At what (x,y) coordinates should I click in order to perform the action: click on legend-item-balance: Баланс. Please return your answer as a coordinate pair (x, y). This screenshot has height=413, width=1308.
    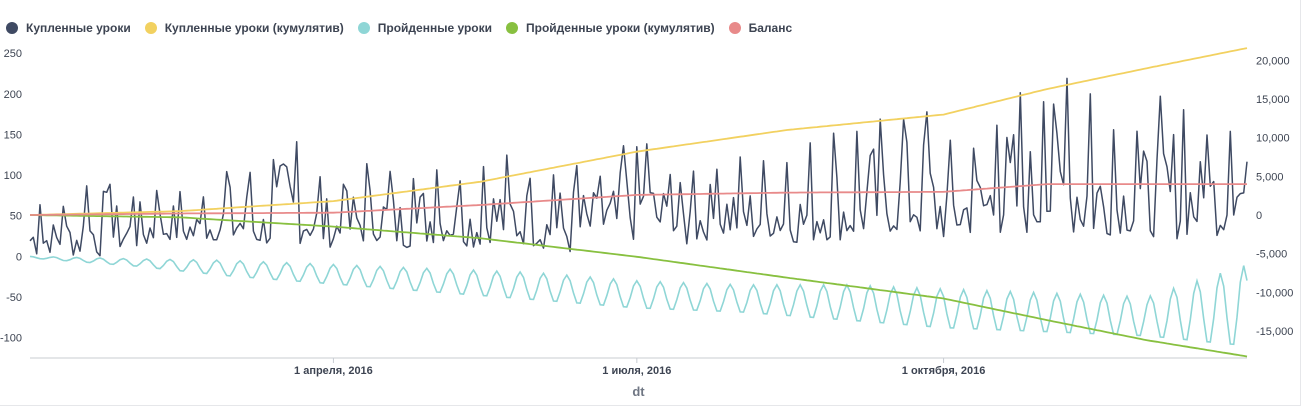
    Looking at the image, I should click on (760, 28).